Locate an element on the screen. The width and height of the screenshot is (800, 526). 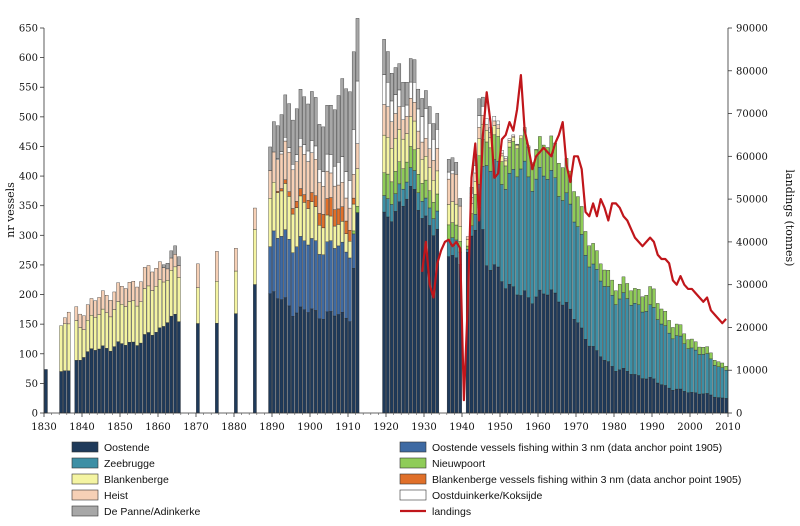
bar-nieuw-1972 is located at coordinates (585, 243).